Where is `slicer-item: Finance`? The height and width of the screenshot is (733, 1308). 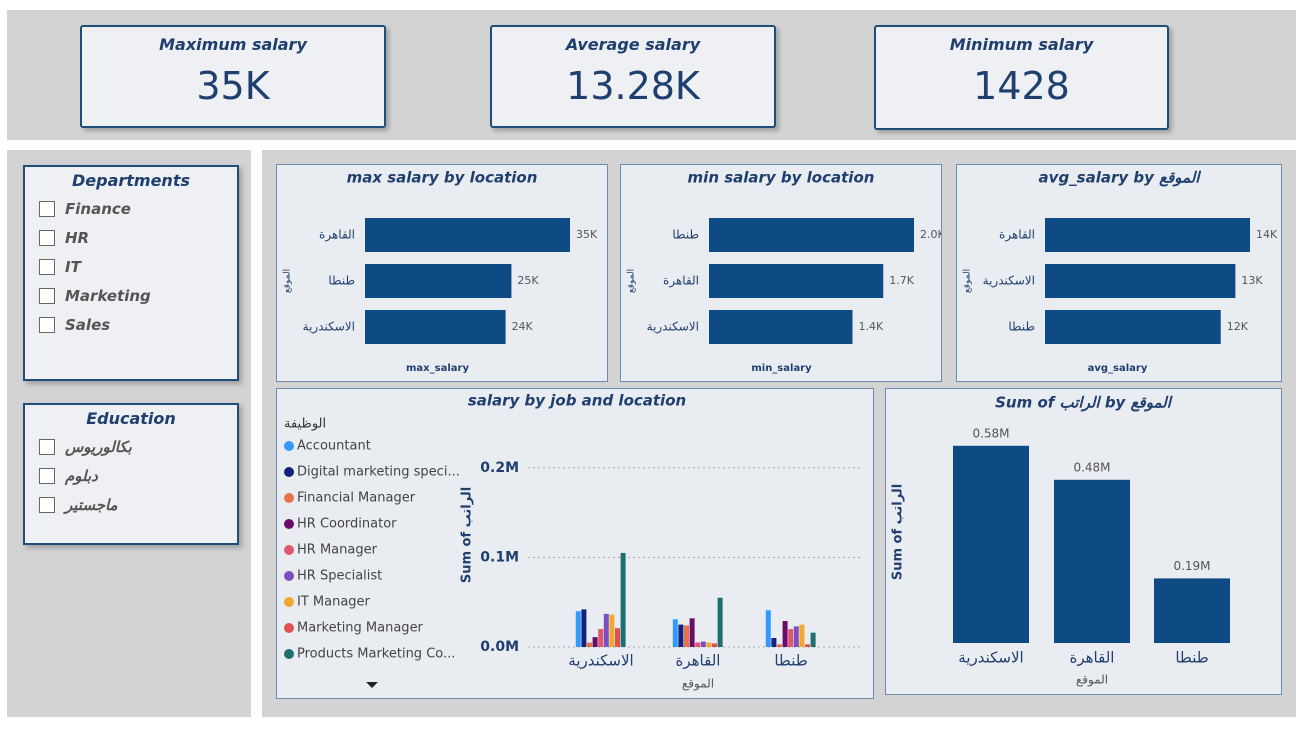 slicer-item: Finance is located at coordinates (138, 209).